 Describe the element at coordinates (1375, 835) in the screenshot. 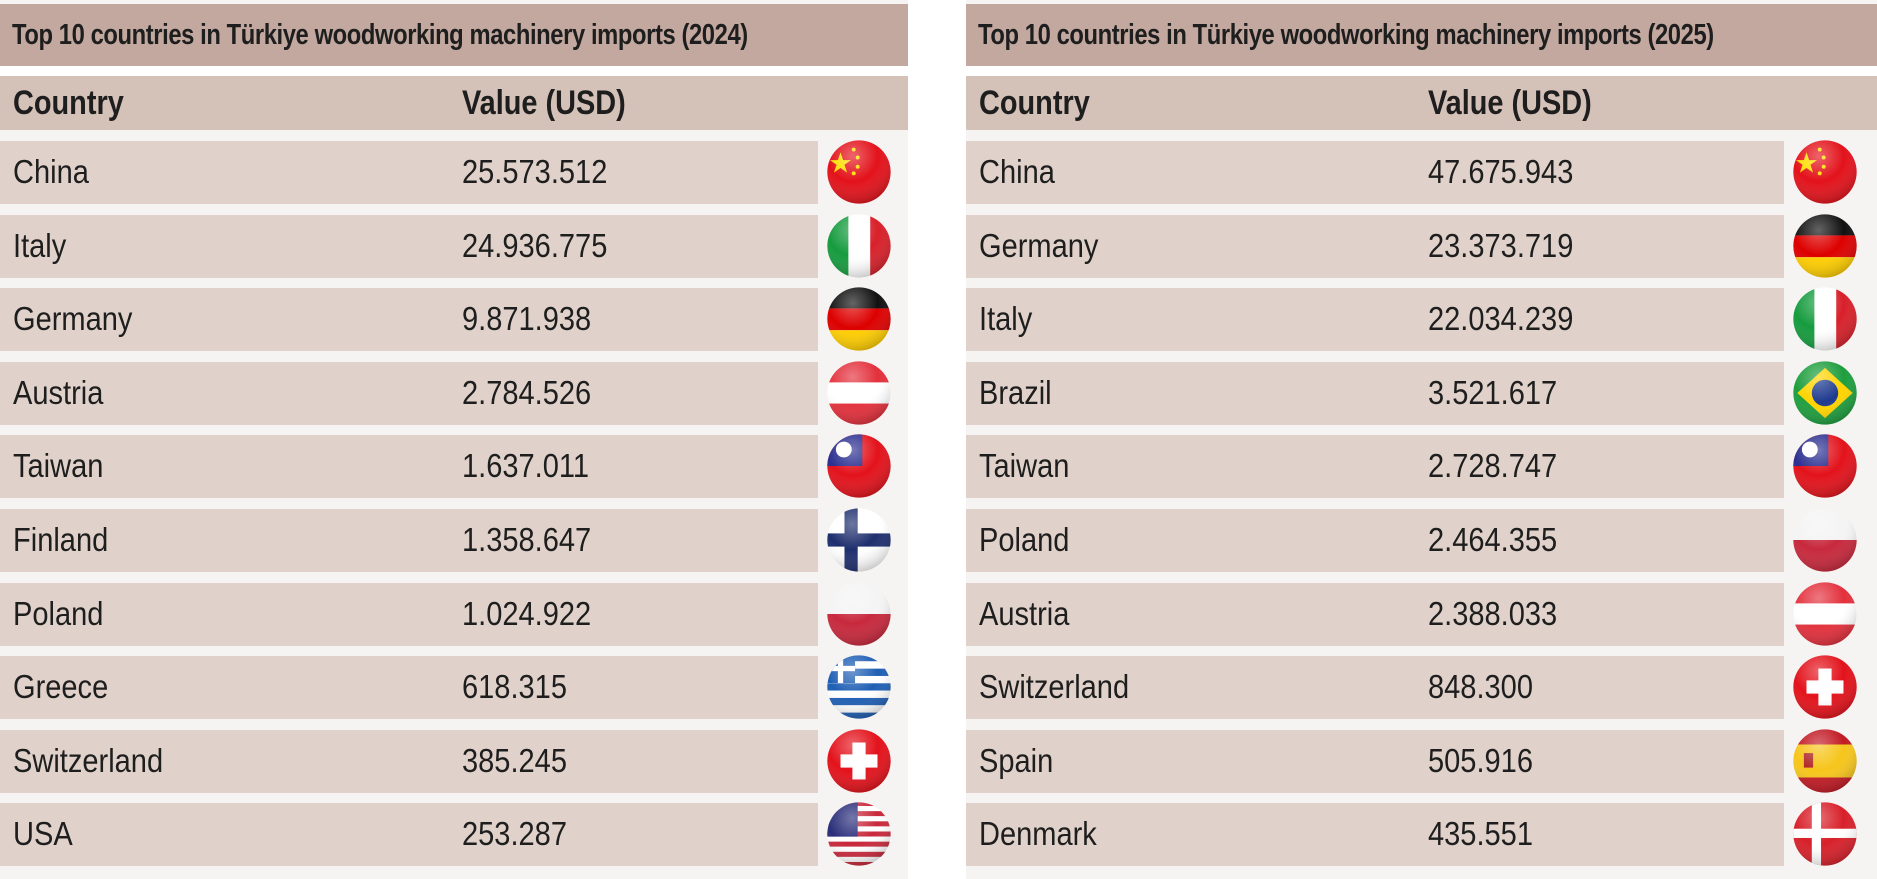

I see `table-row: Denmark 435.551` at that location.